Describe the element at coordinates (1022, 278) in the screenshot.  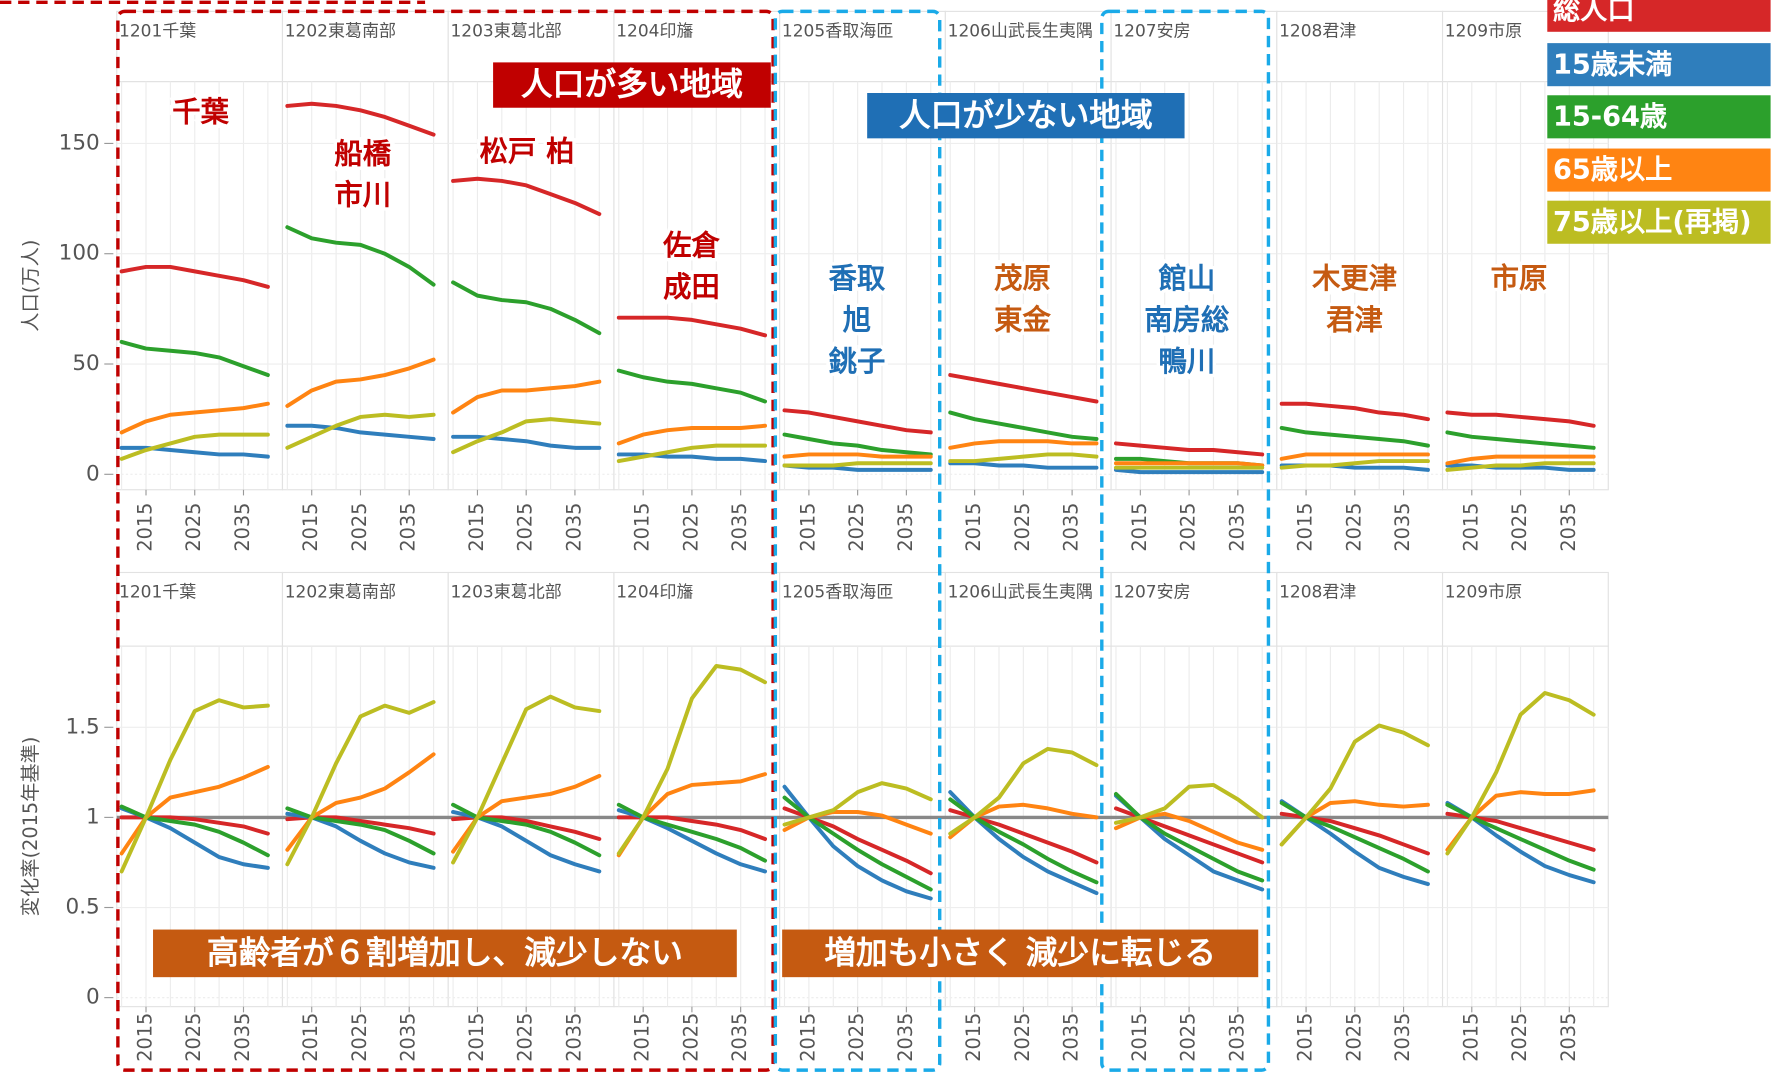
I see `area-label: 茂原` at that location.